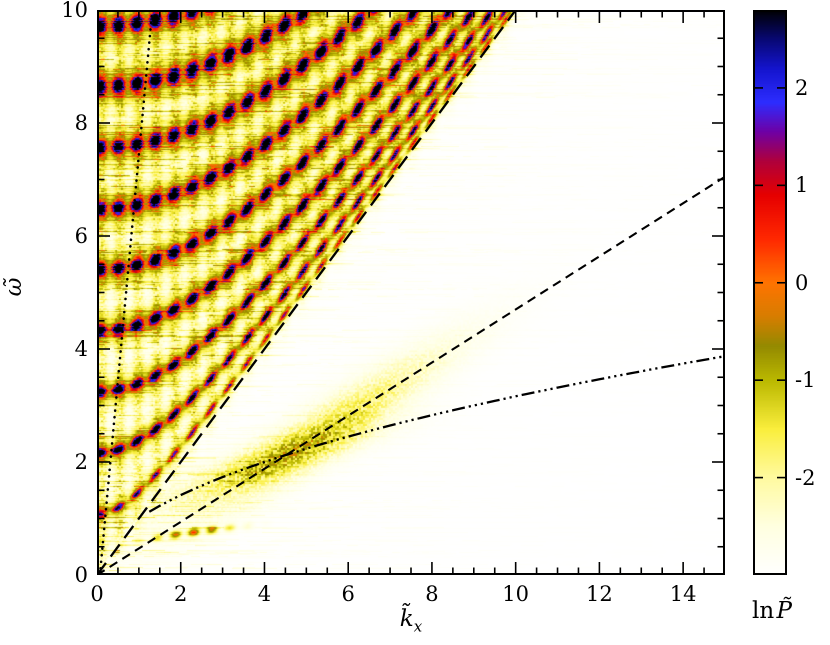 This screenshot has height=645, width=830. Describe the element at coordinates (763, 611) in the screenshot. I see `colorbar-label-ln: ln` at that location.